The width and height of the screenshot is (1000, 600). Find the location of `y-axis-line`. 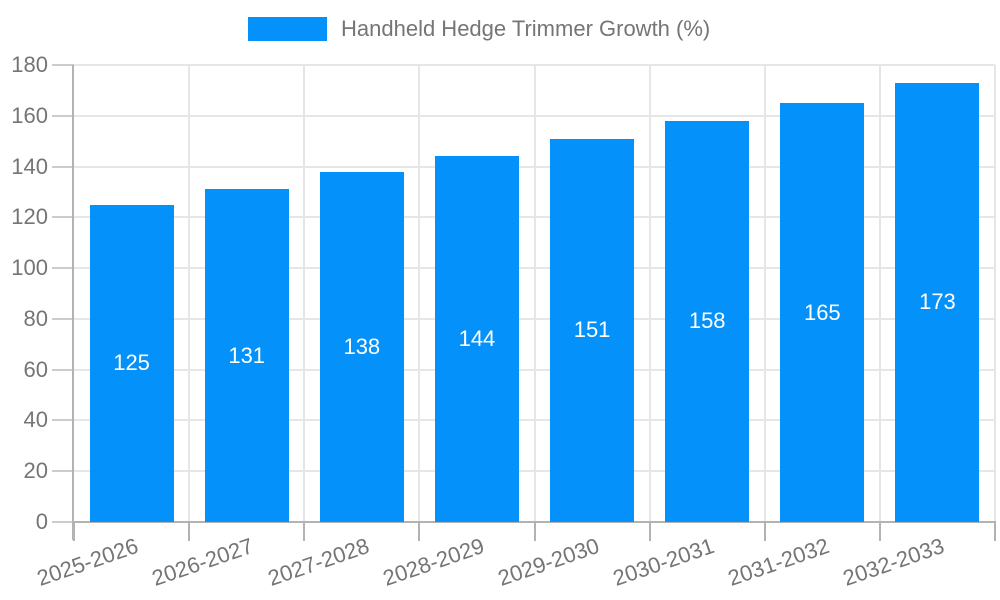

y-axis-line is located at coordinates (73, 302).